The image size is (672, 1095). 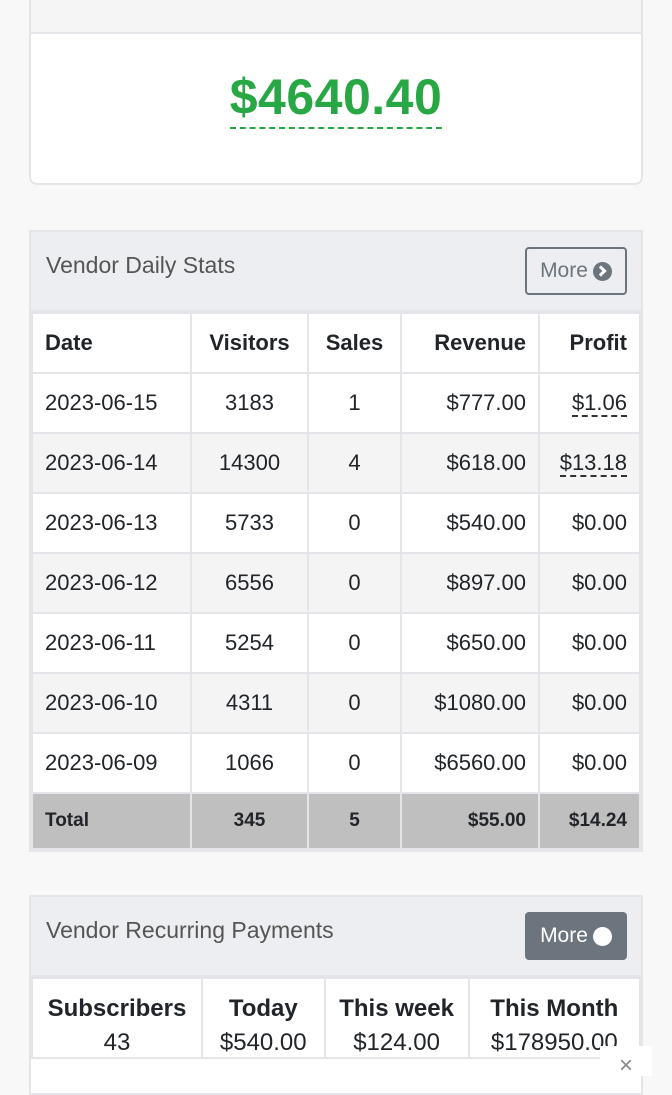 I want to click on stat-value: $124.00, so click(x=396, y=1042).